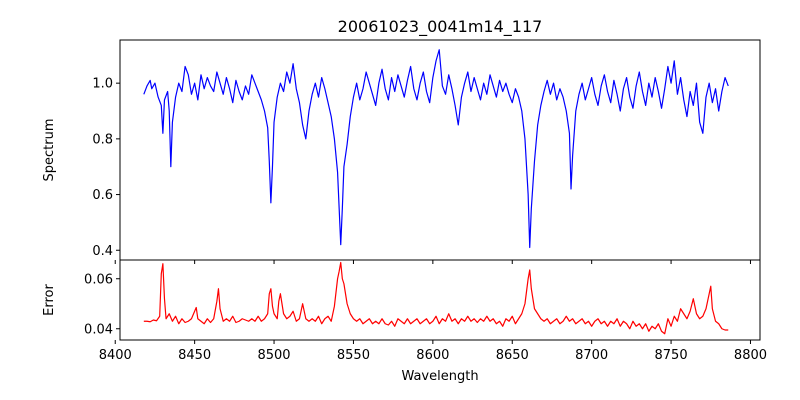  I want to click on spectrum-ytick-label: 0.8, so click(102, 139).